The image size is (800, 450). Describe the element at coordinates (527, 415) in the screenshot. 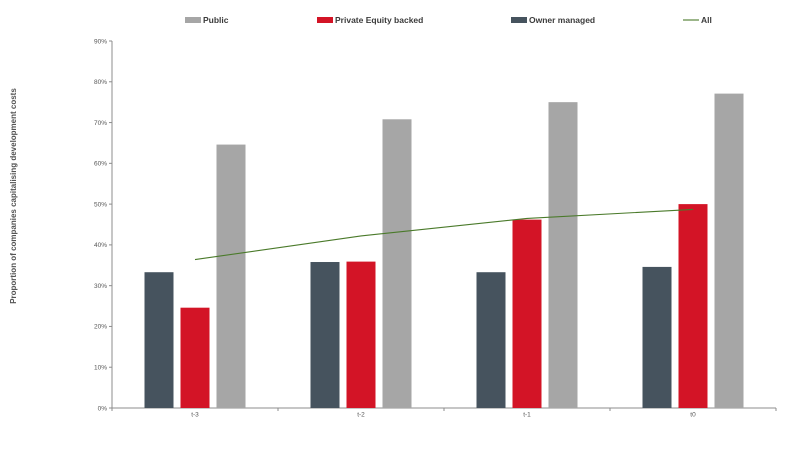

I see `x-tick-label: t-1` at that location.